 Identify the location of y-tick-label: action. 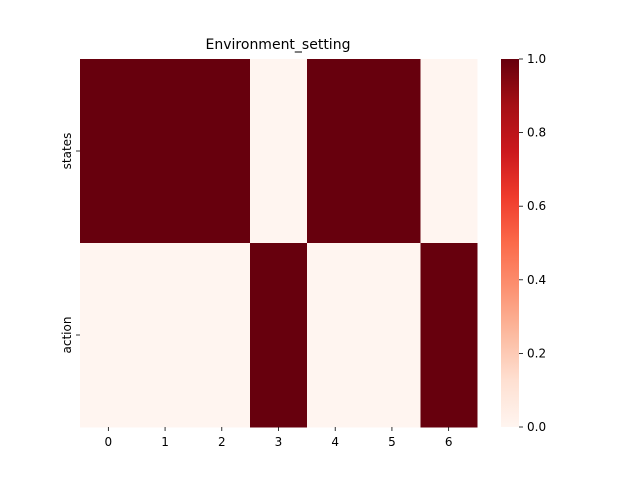
(67, 335).